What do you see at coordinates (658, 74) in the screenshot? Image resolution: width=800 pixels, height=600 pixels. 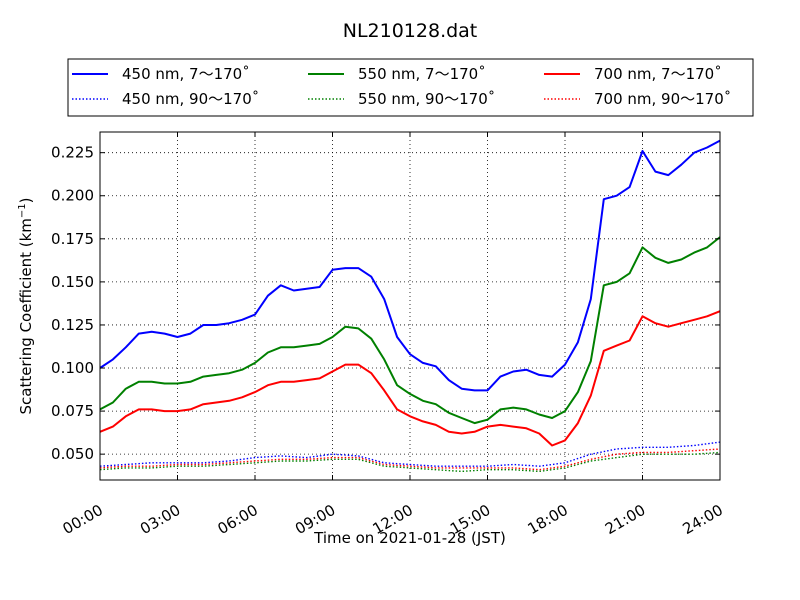 I see `legend-label: 700 nm, 7～170˚` at bounding box center [658, 74].